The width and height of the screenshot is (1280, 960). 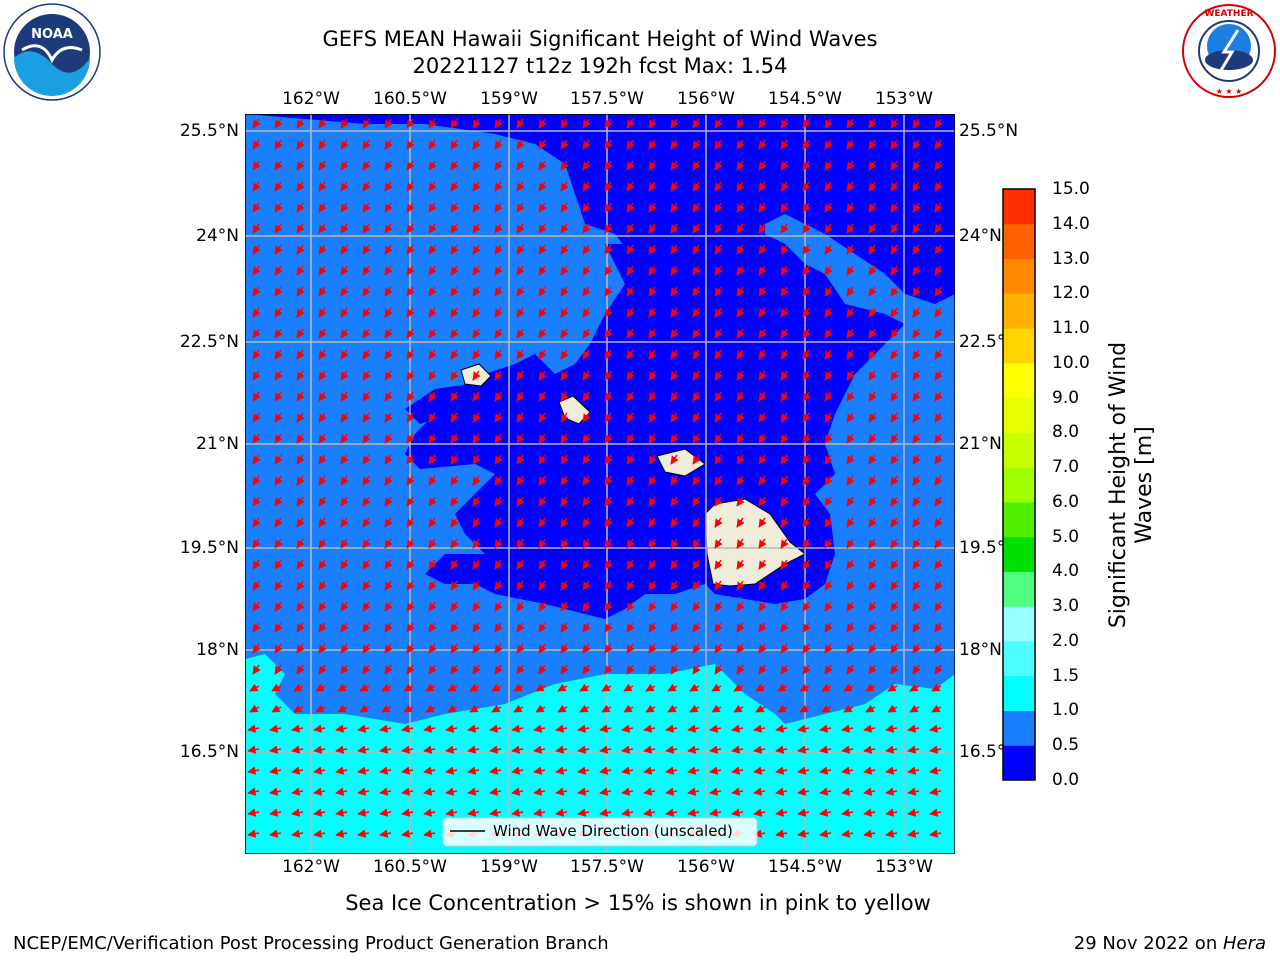 What do you see at coordinates (1019, 276) in the screenshot?
I see `colorbar-segment` at bounding box center [1019, 276].